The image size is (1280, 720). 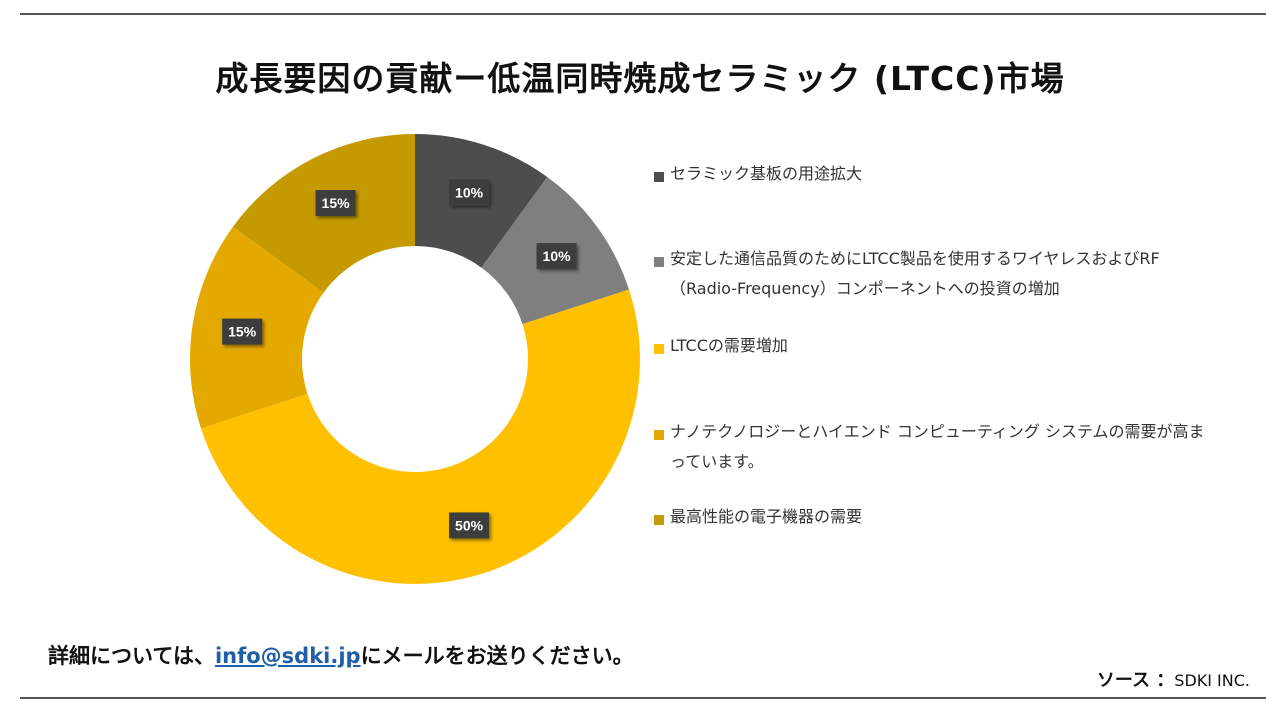 I want to click on legend-label: 最高性能の電子機器の需要, so click(x=766, y=516).